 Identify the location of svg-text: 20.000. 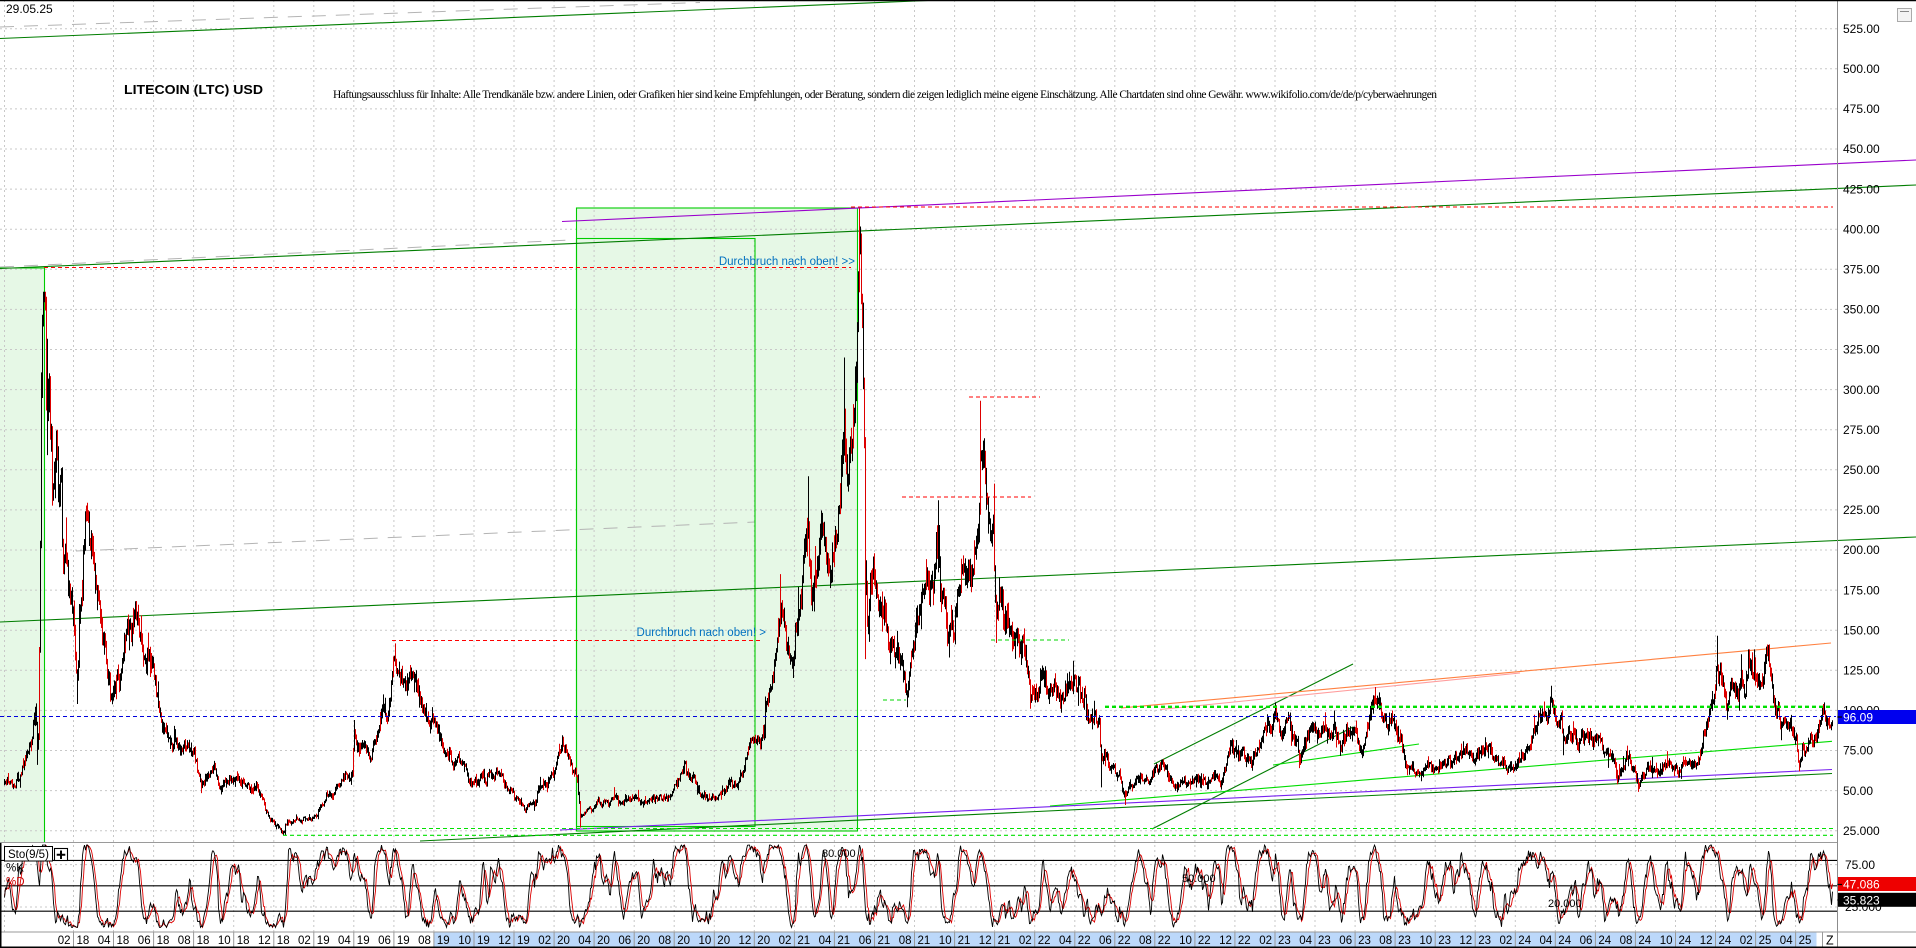
(1565, 904).